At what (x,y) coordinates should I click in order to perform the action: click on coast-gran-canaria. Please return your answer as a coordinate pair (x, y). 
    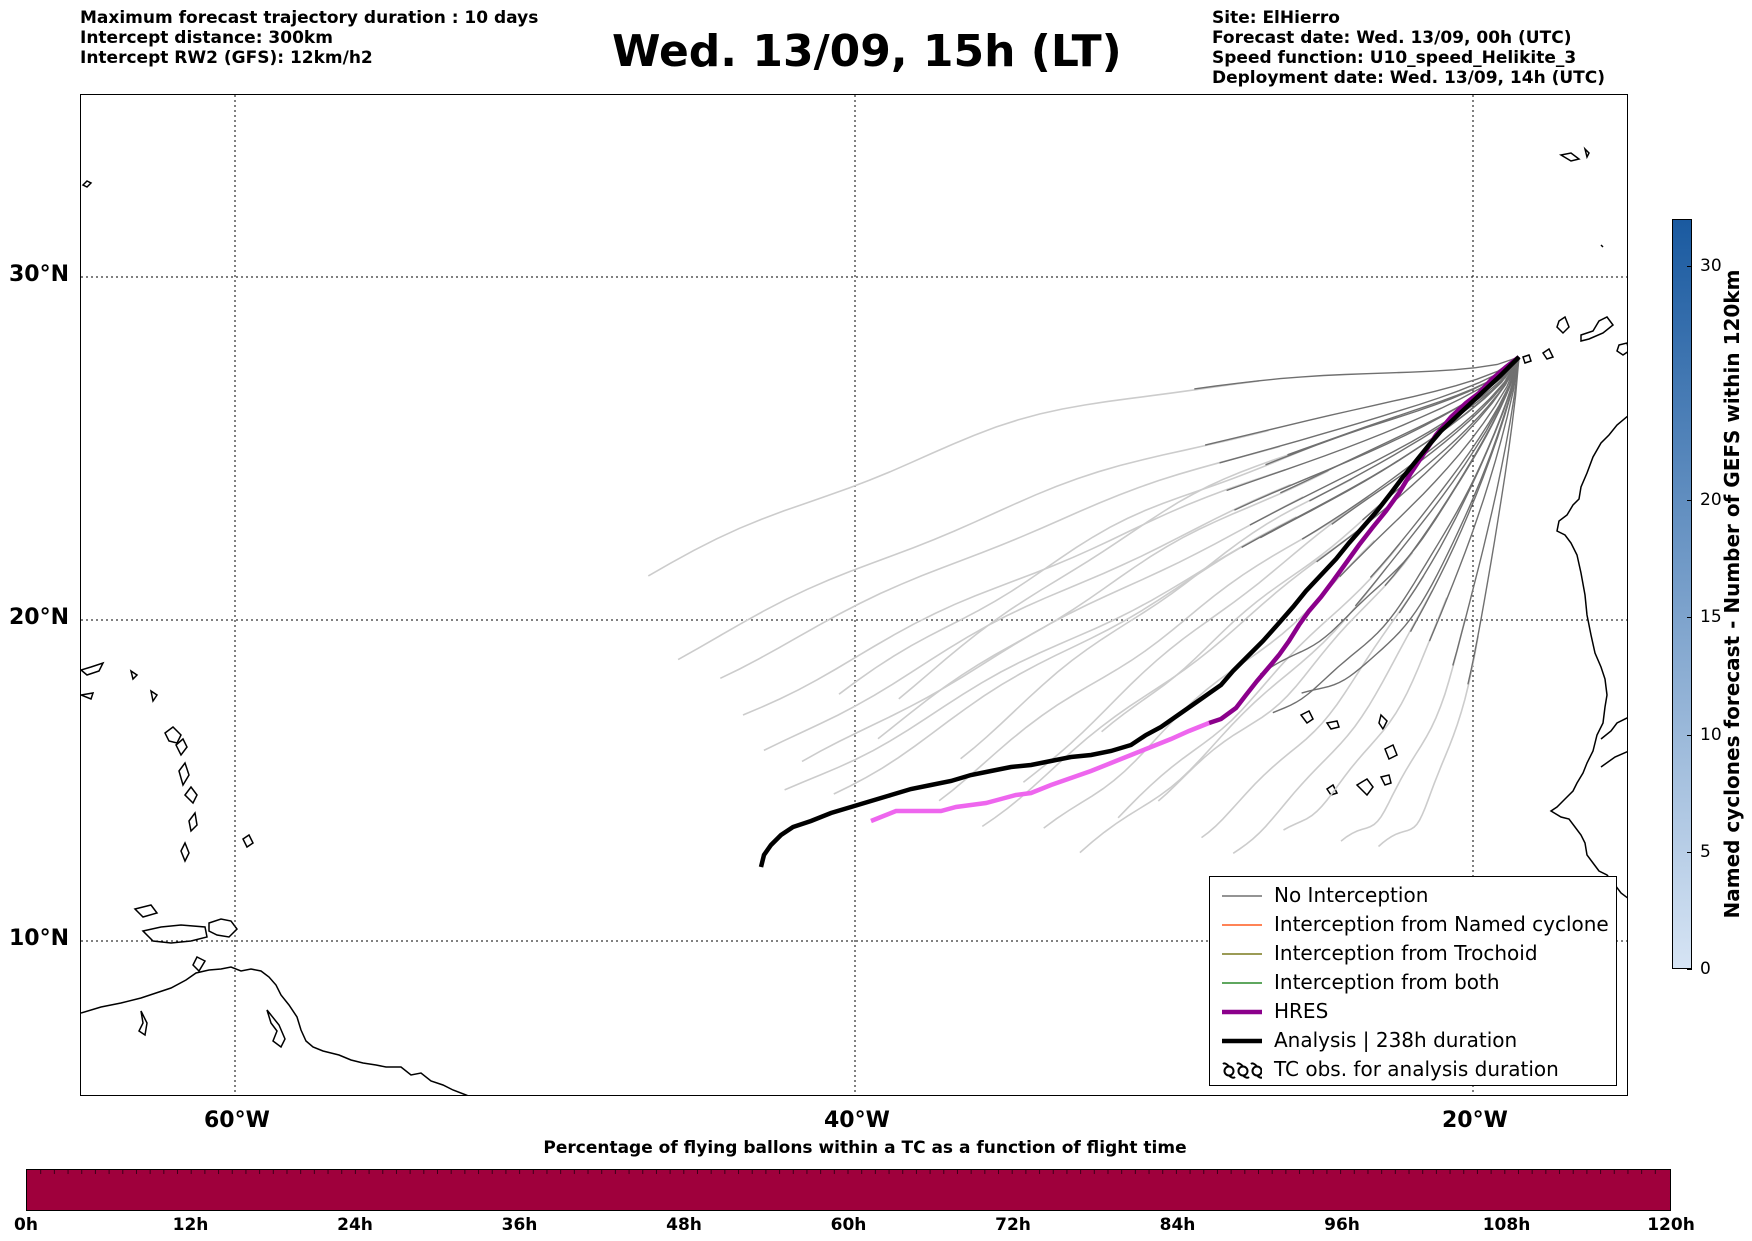
    Looking at the image, I should click on (1621, 349).